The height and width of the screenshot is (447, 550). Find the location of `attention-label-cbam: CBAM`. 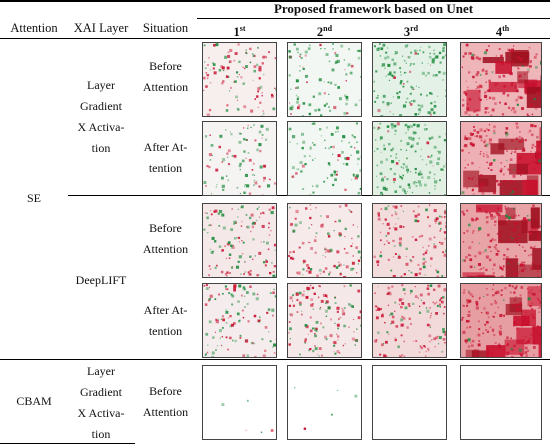

attention-label-cbam: CBAM is located at coordinates (34, 401).